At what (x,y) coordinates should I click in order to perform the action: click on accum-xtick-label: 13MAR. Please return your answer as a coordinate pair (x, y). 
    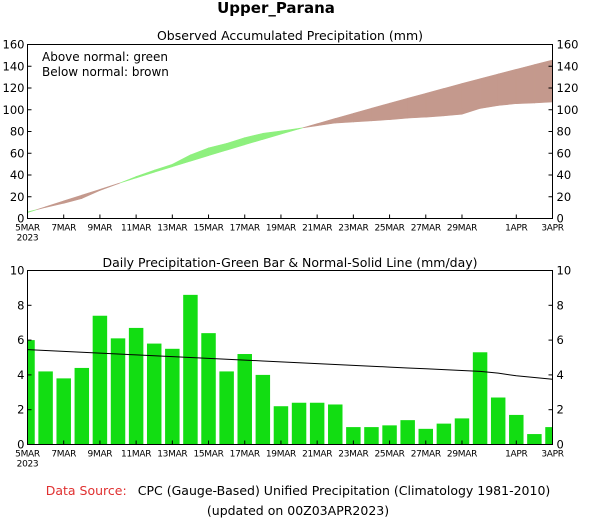
    Looking at the image, I should click on (172, 229).